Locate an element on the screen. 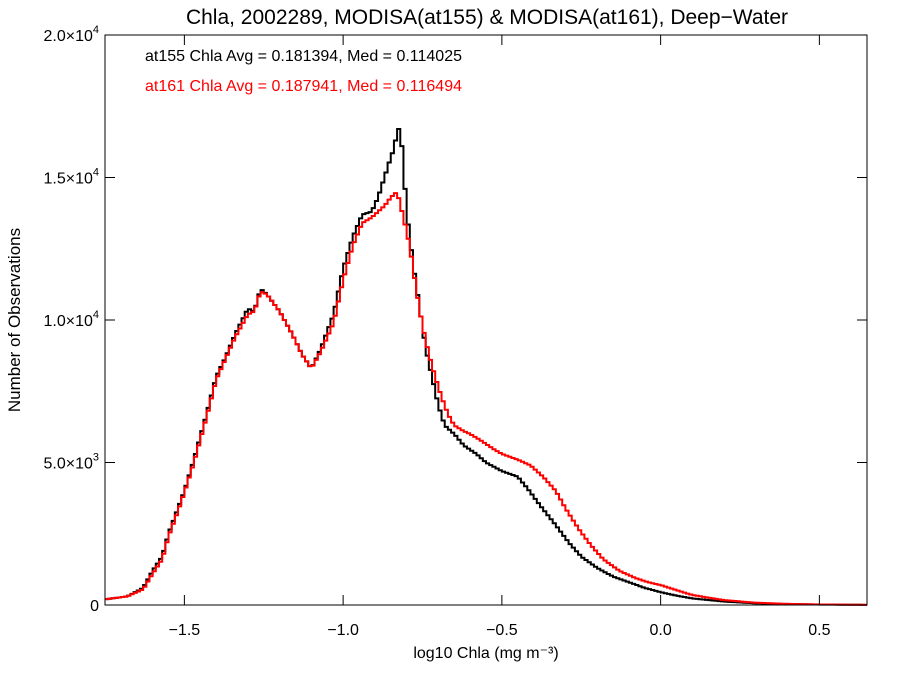  x-tick-label: −1.5 is located at coordinates (185, 630).